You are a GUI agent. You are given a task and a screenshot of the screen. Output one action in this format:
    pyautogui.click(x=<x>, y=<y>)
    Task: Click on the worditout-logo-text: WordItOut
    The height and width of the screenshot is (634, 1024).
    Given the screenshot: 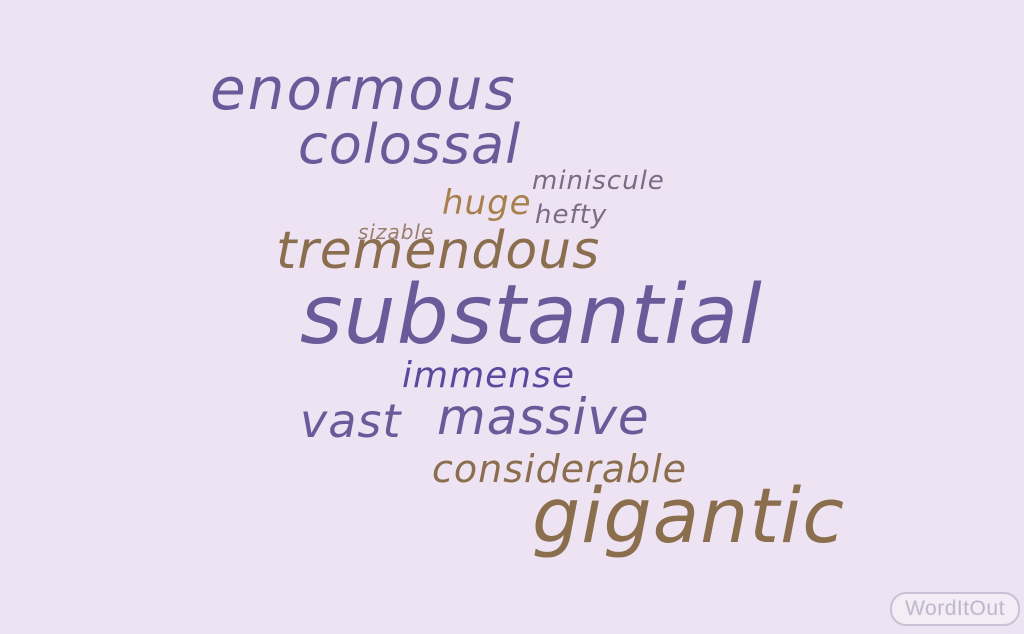 What is the action you would take?
    pyautogui.click(x=955, y=609)
    